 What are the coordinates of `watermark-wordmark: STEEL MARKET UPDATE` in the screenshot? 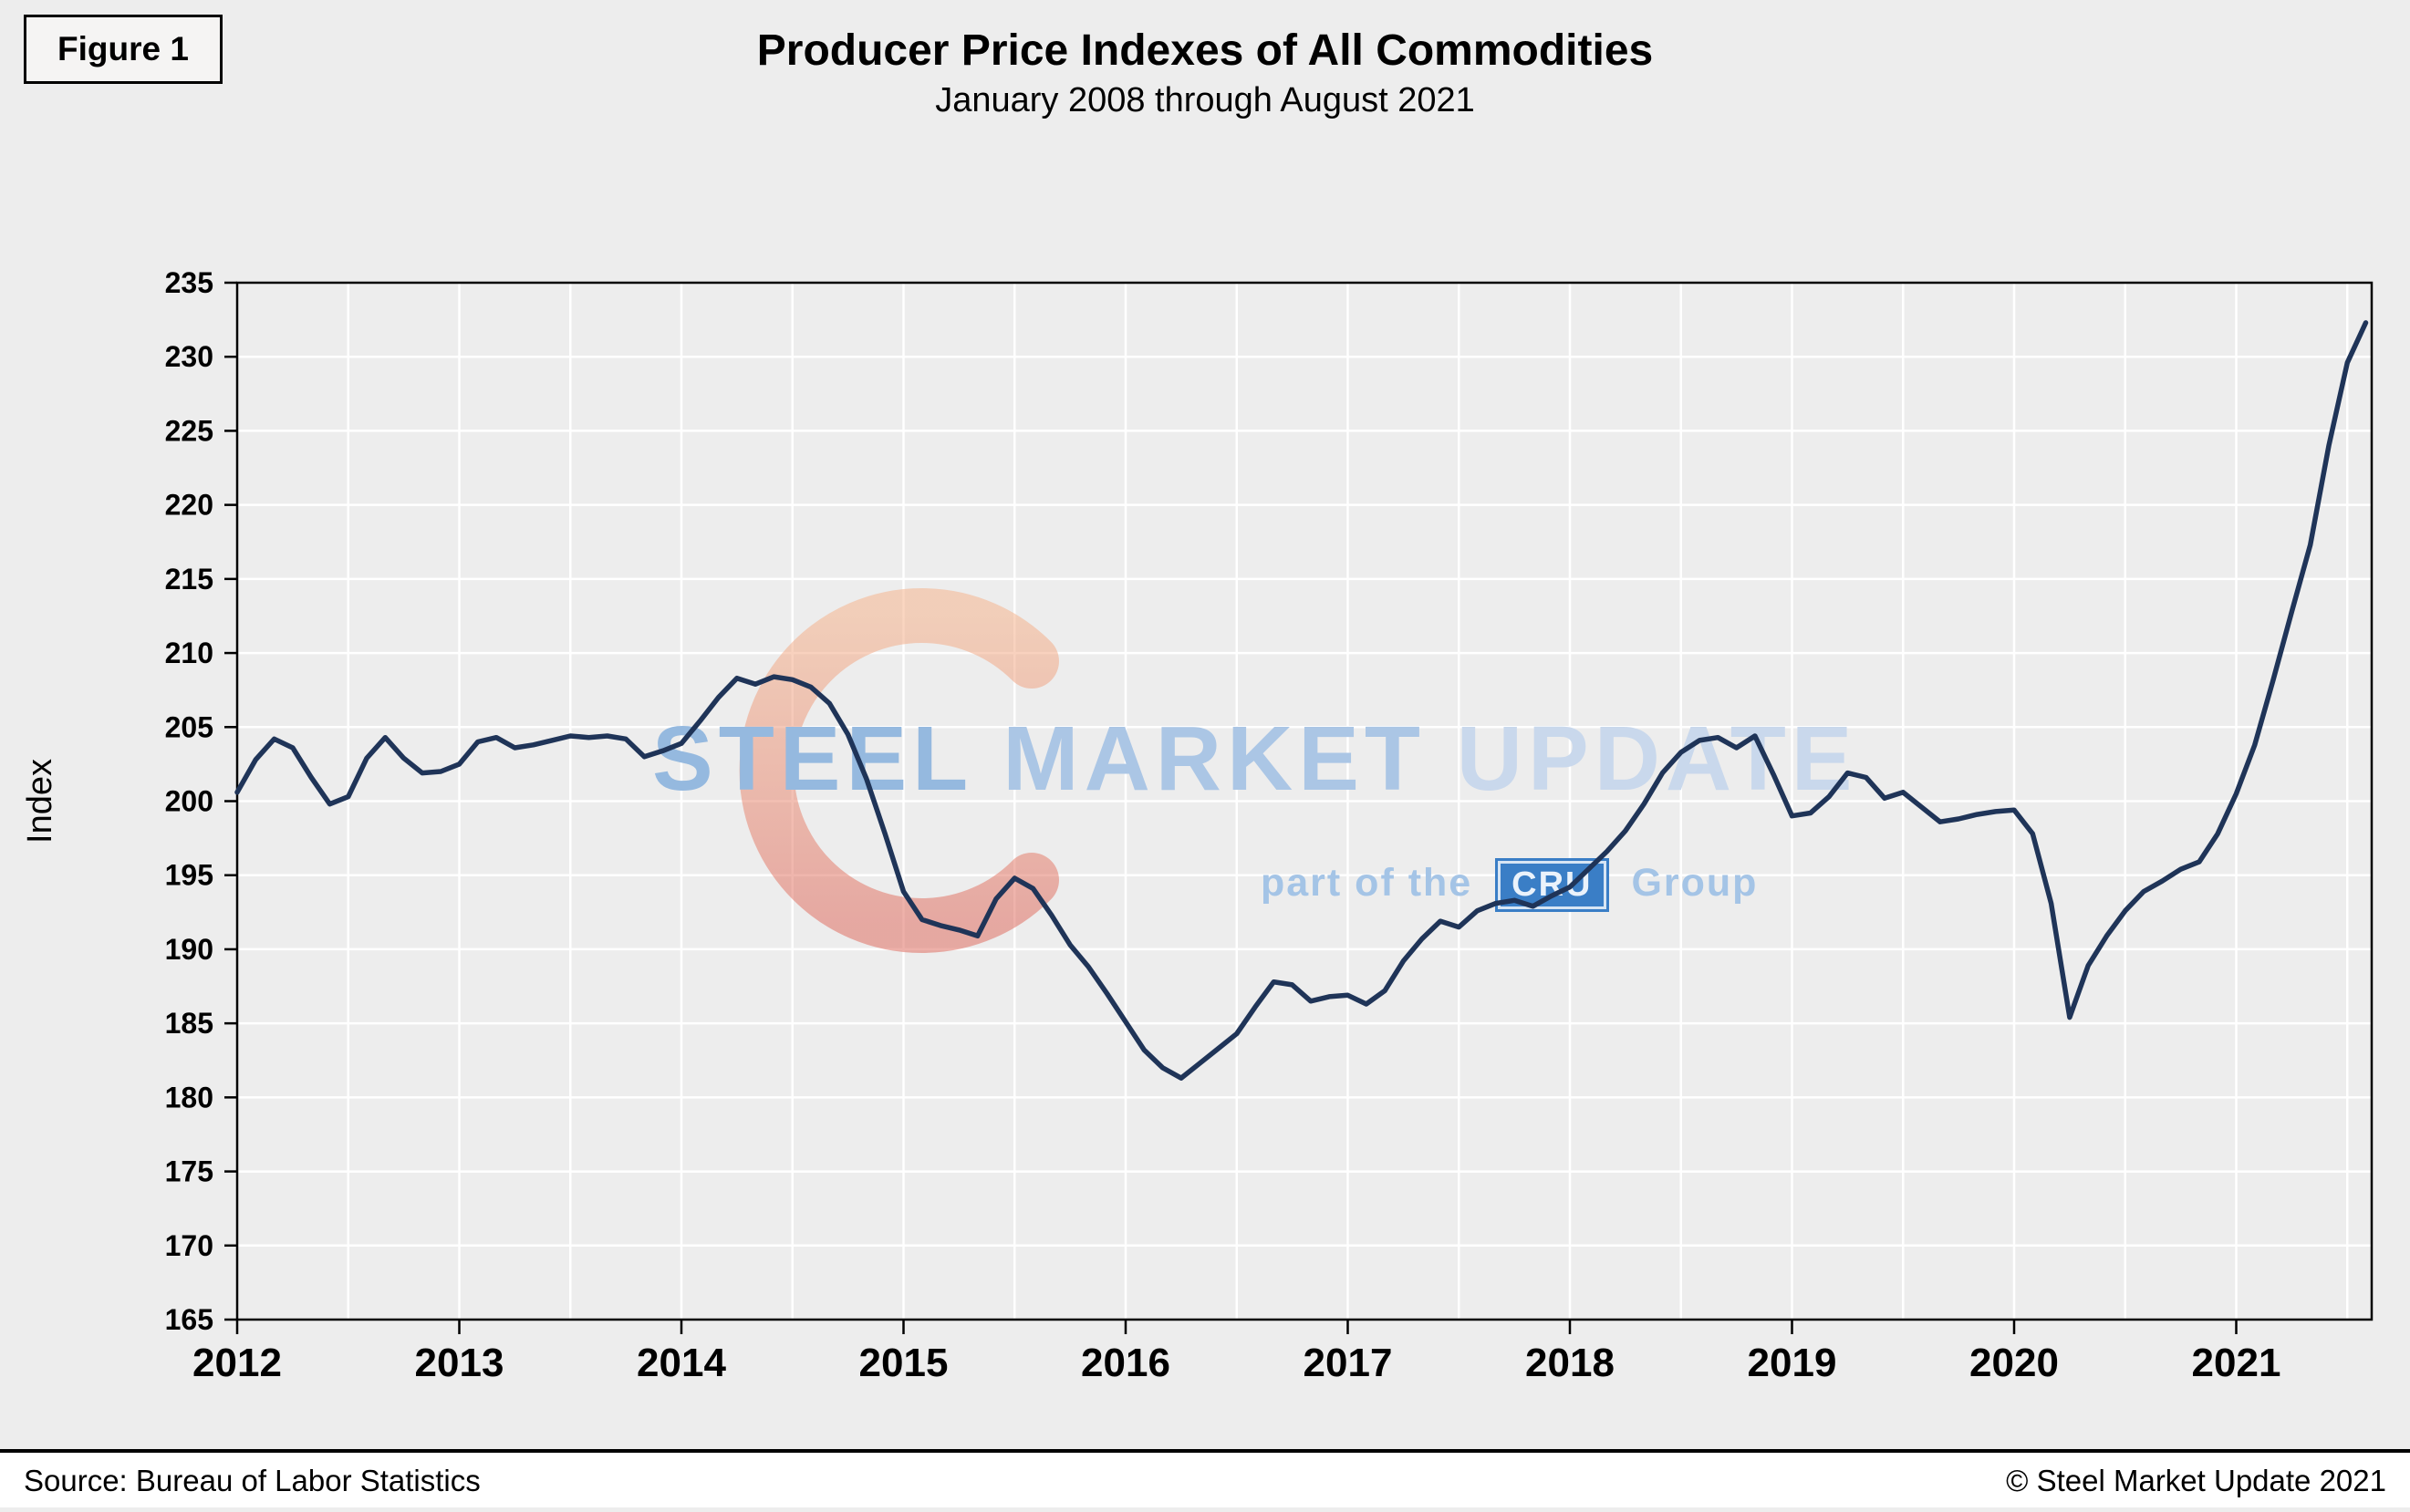 It's located at (1255, 758).